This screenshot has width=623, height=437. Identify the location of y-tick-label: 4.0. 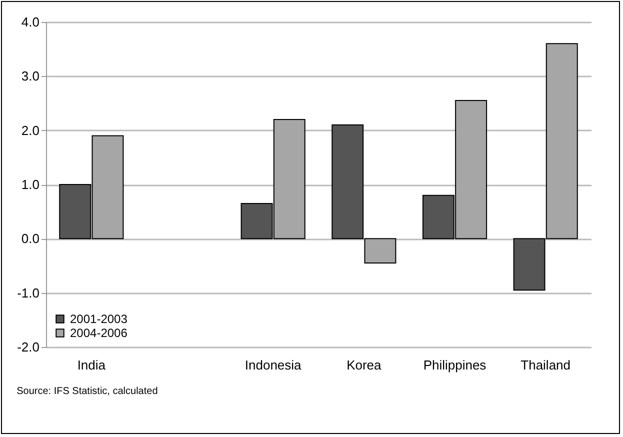
(30, 22).